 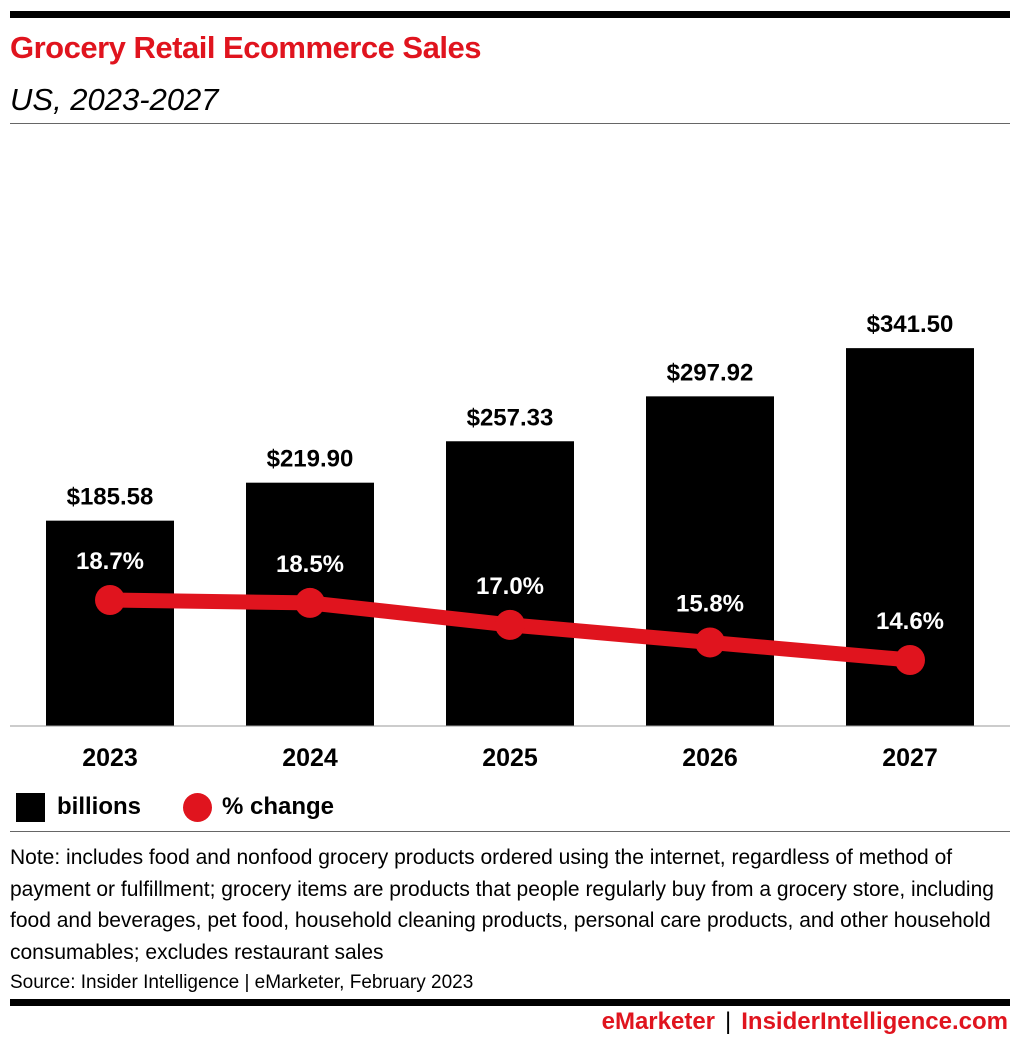 I want to click on legend-divider, so click(x=510, y=831).